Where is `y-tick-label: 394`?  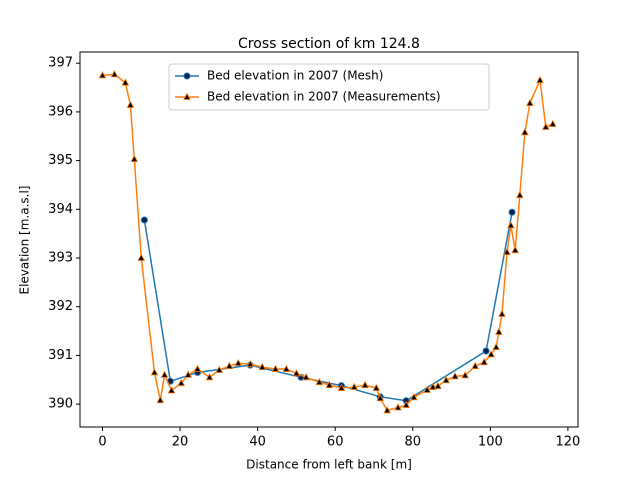
y-tick-label: 394 is located at coordinates (60, 209).